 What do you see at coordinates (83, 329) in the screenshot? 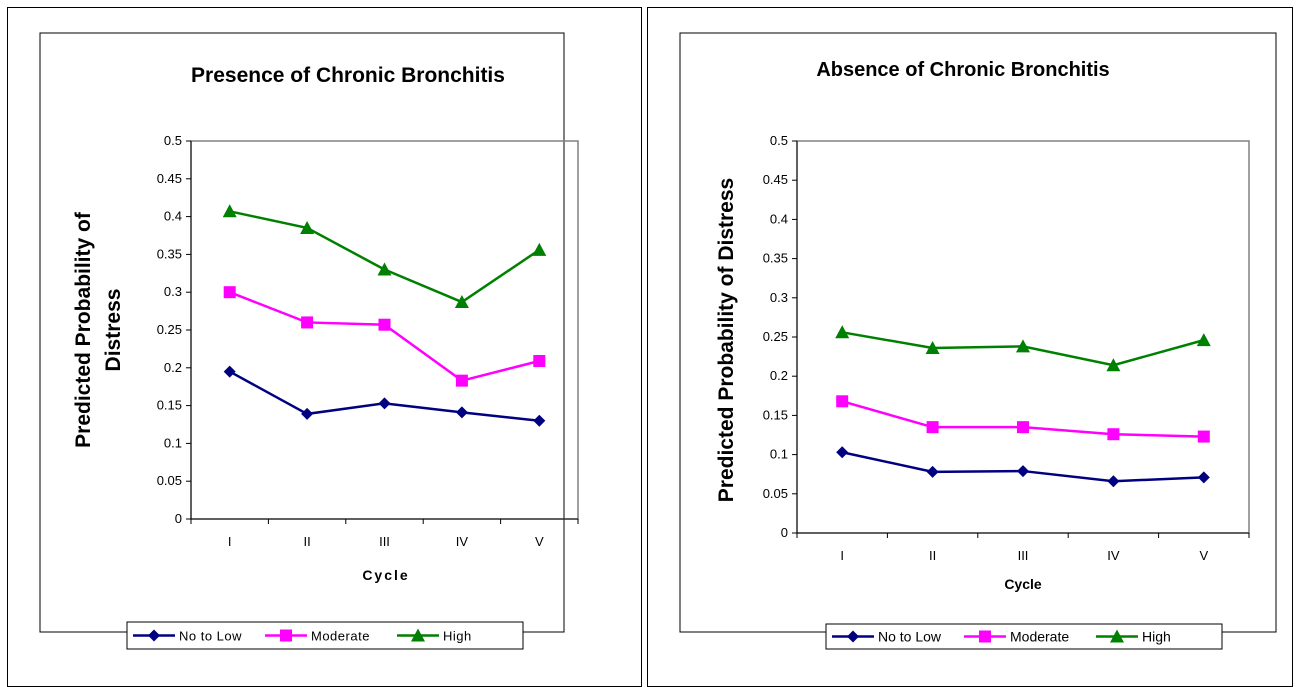
I see `y-axis-label: Predicted Probability of` at bounding box center [83, 329].